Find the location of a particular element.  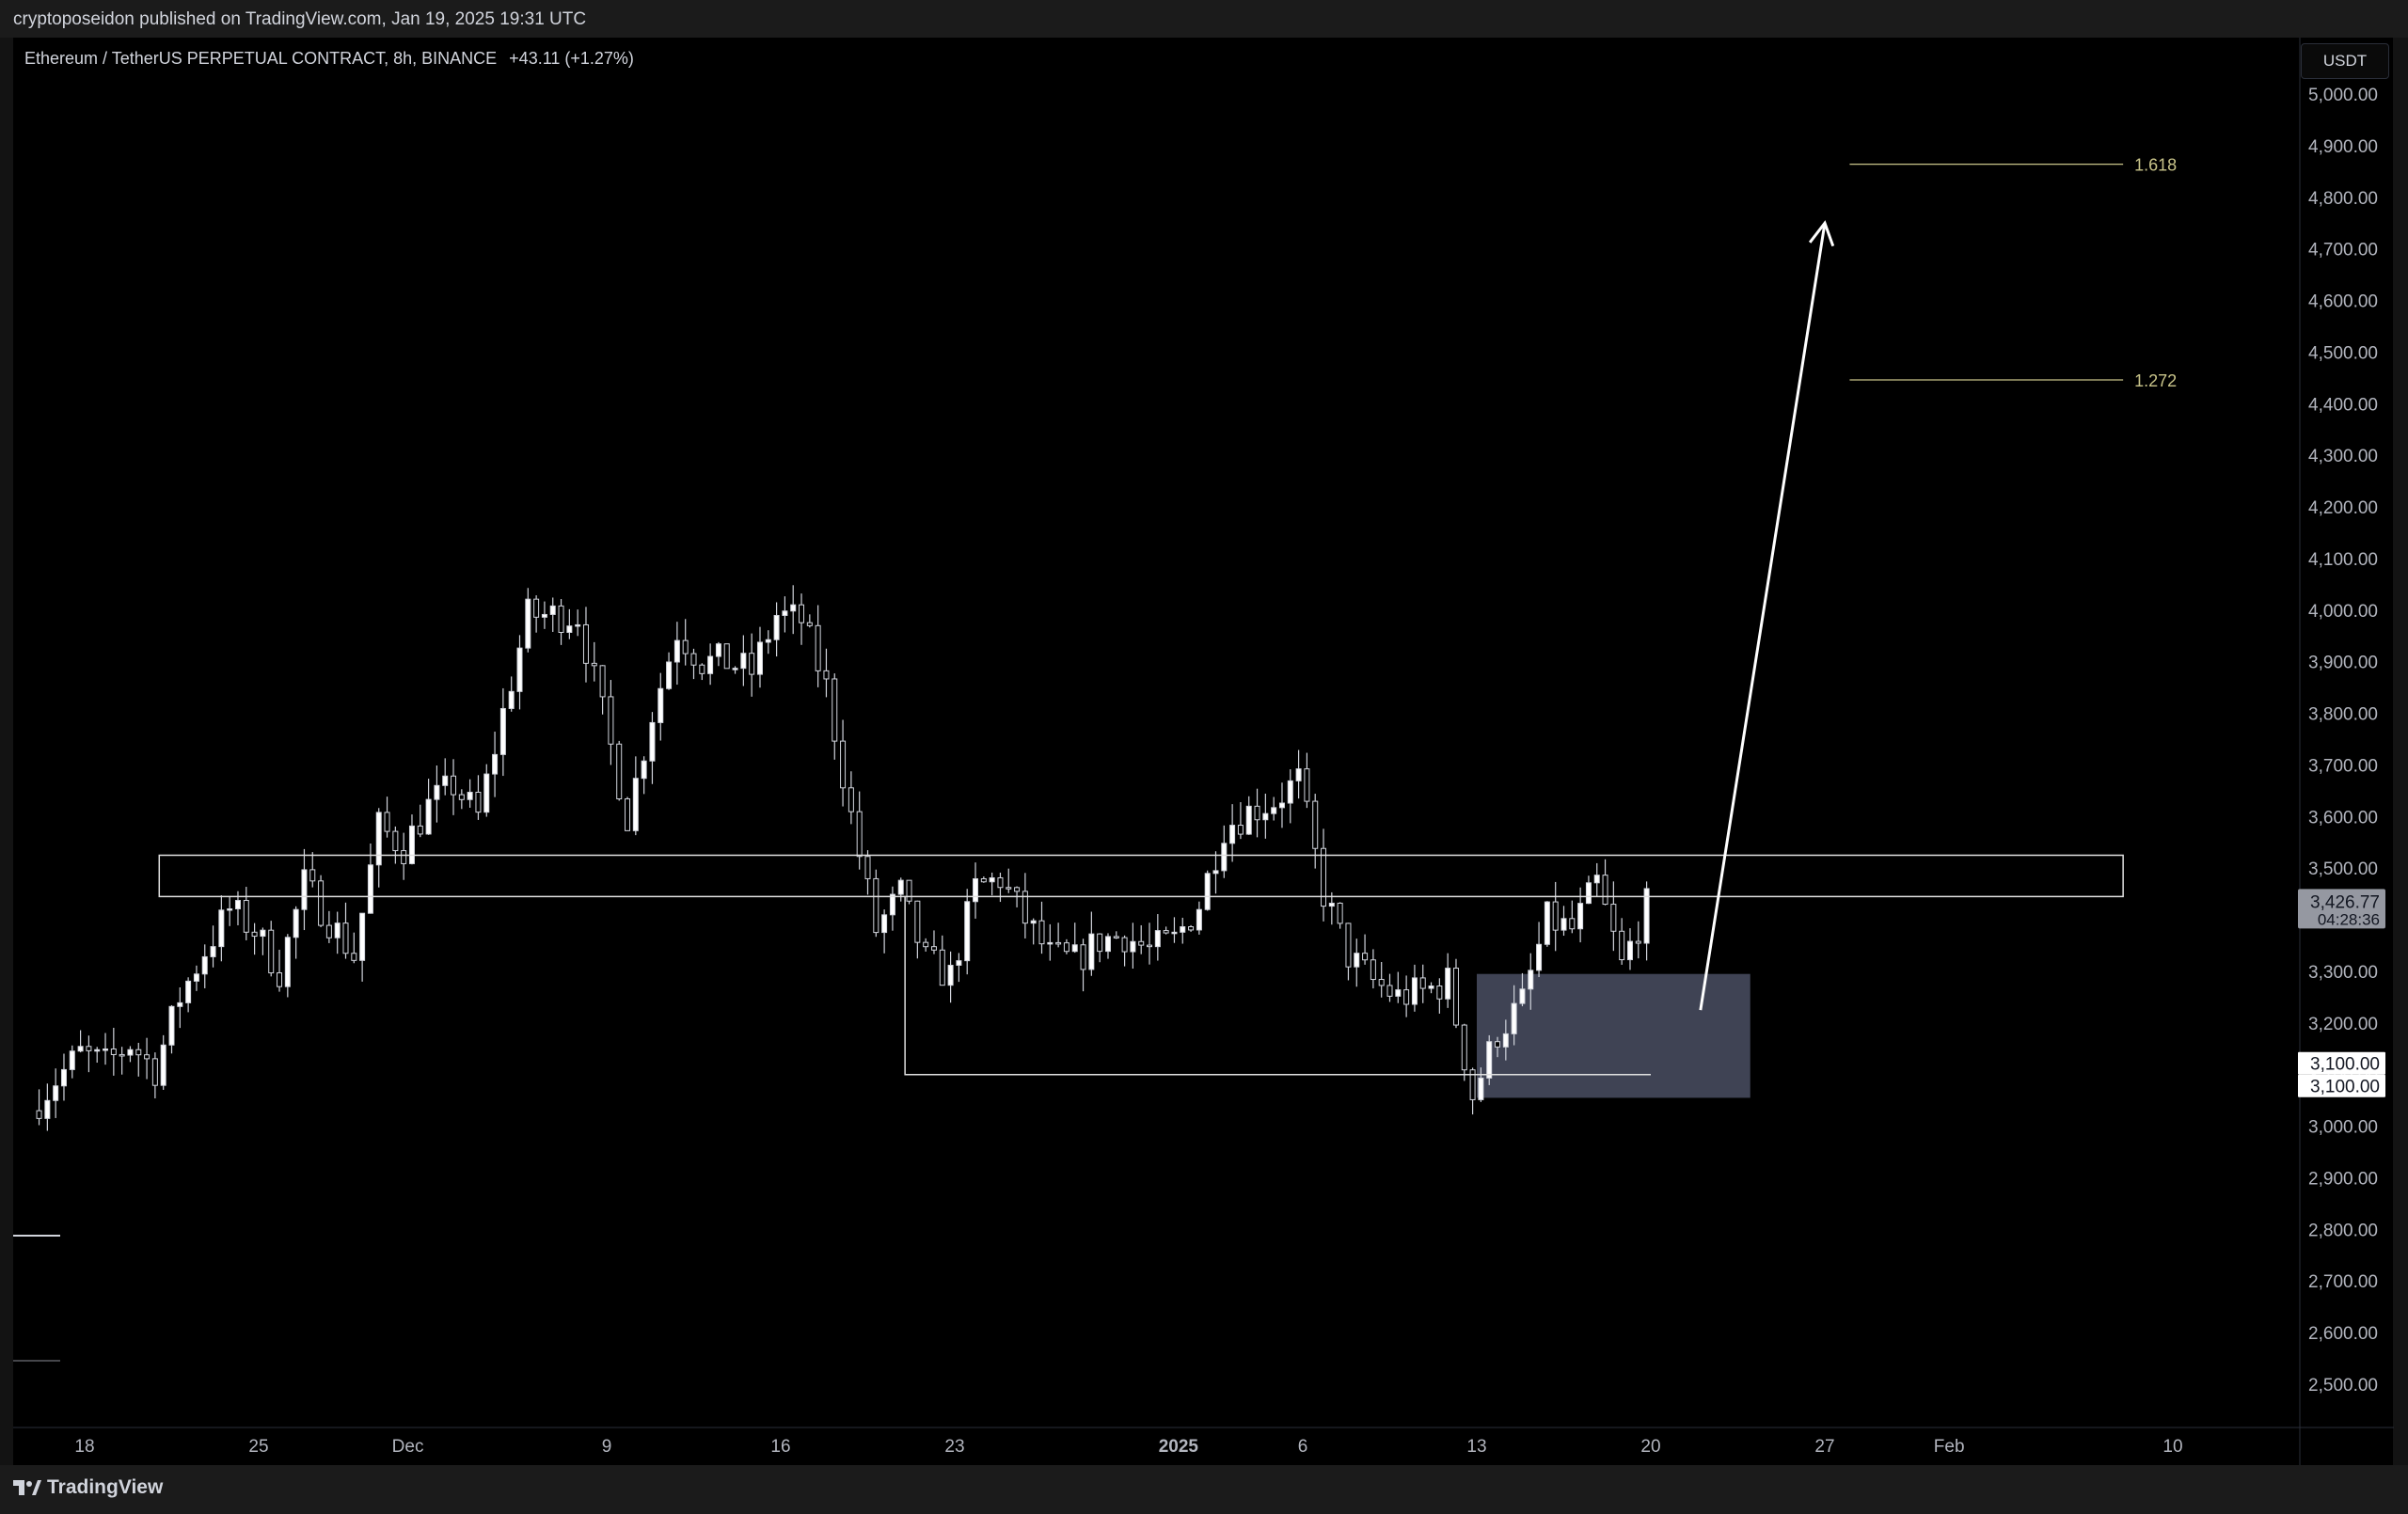

price-label-value: 3,100.00 is located at coordinates (2345, 1088).